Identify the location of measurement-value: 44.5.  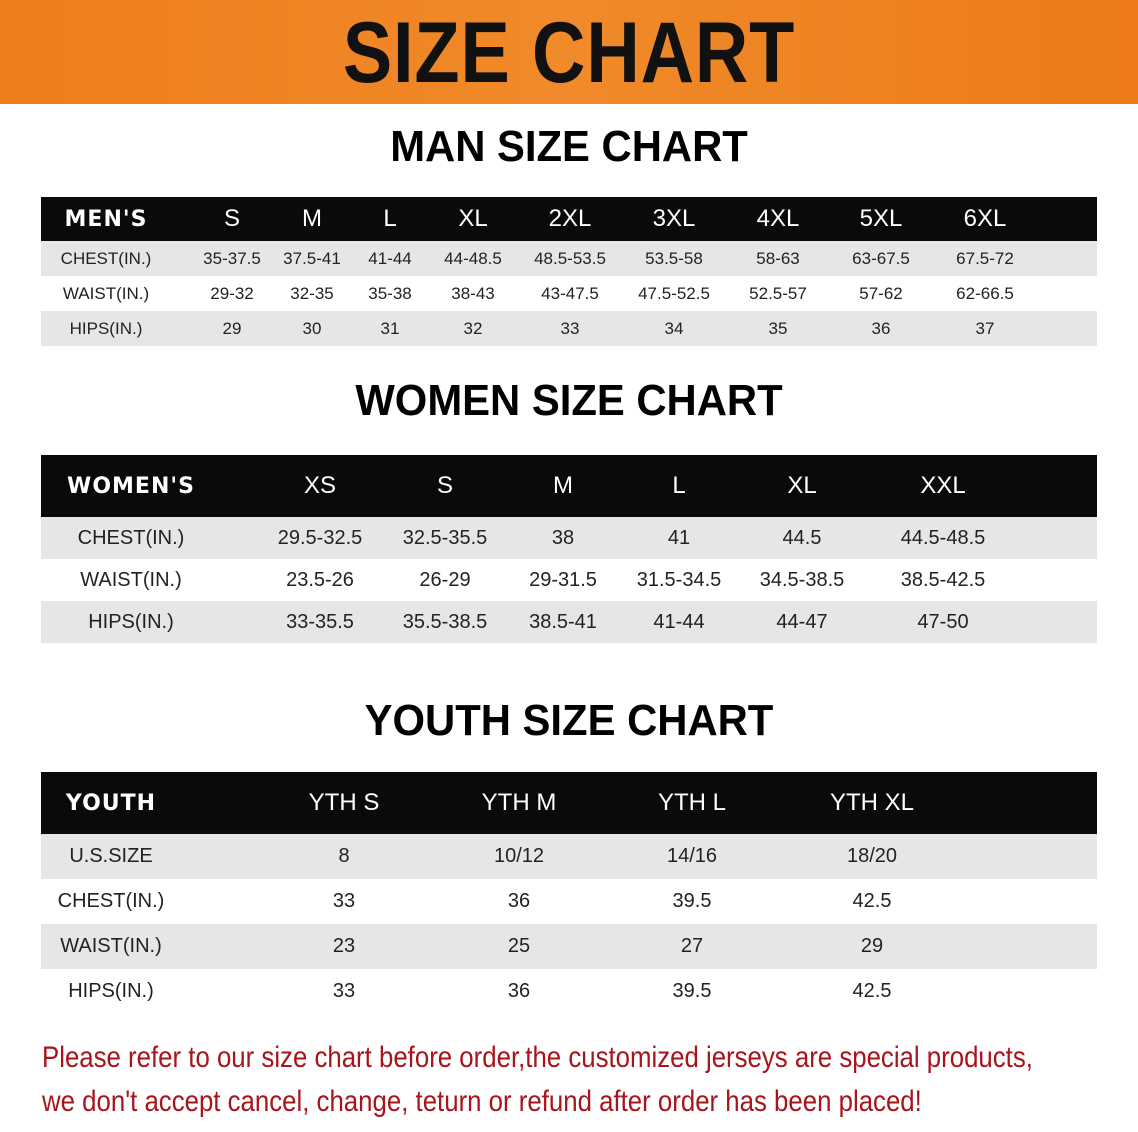
(802, 537).